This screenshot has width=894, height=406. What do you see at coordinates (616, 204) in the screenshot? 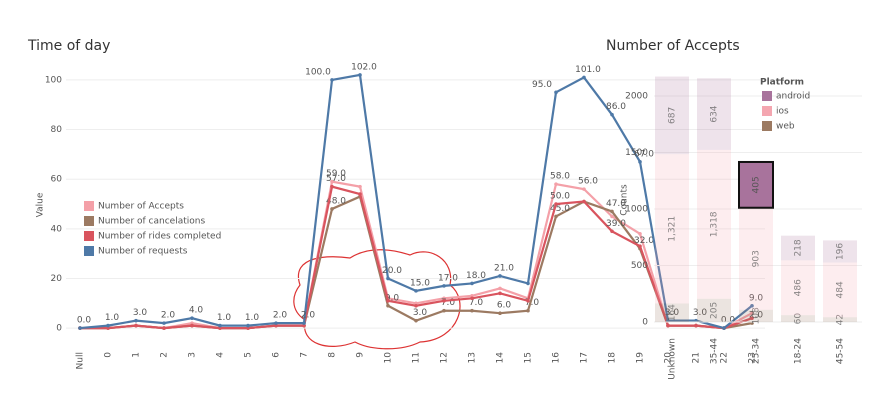
I see `data-label: 47.0` at bounding box center [616, 204].